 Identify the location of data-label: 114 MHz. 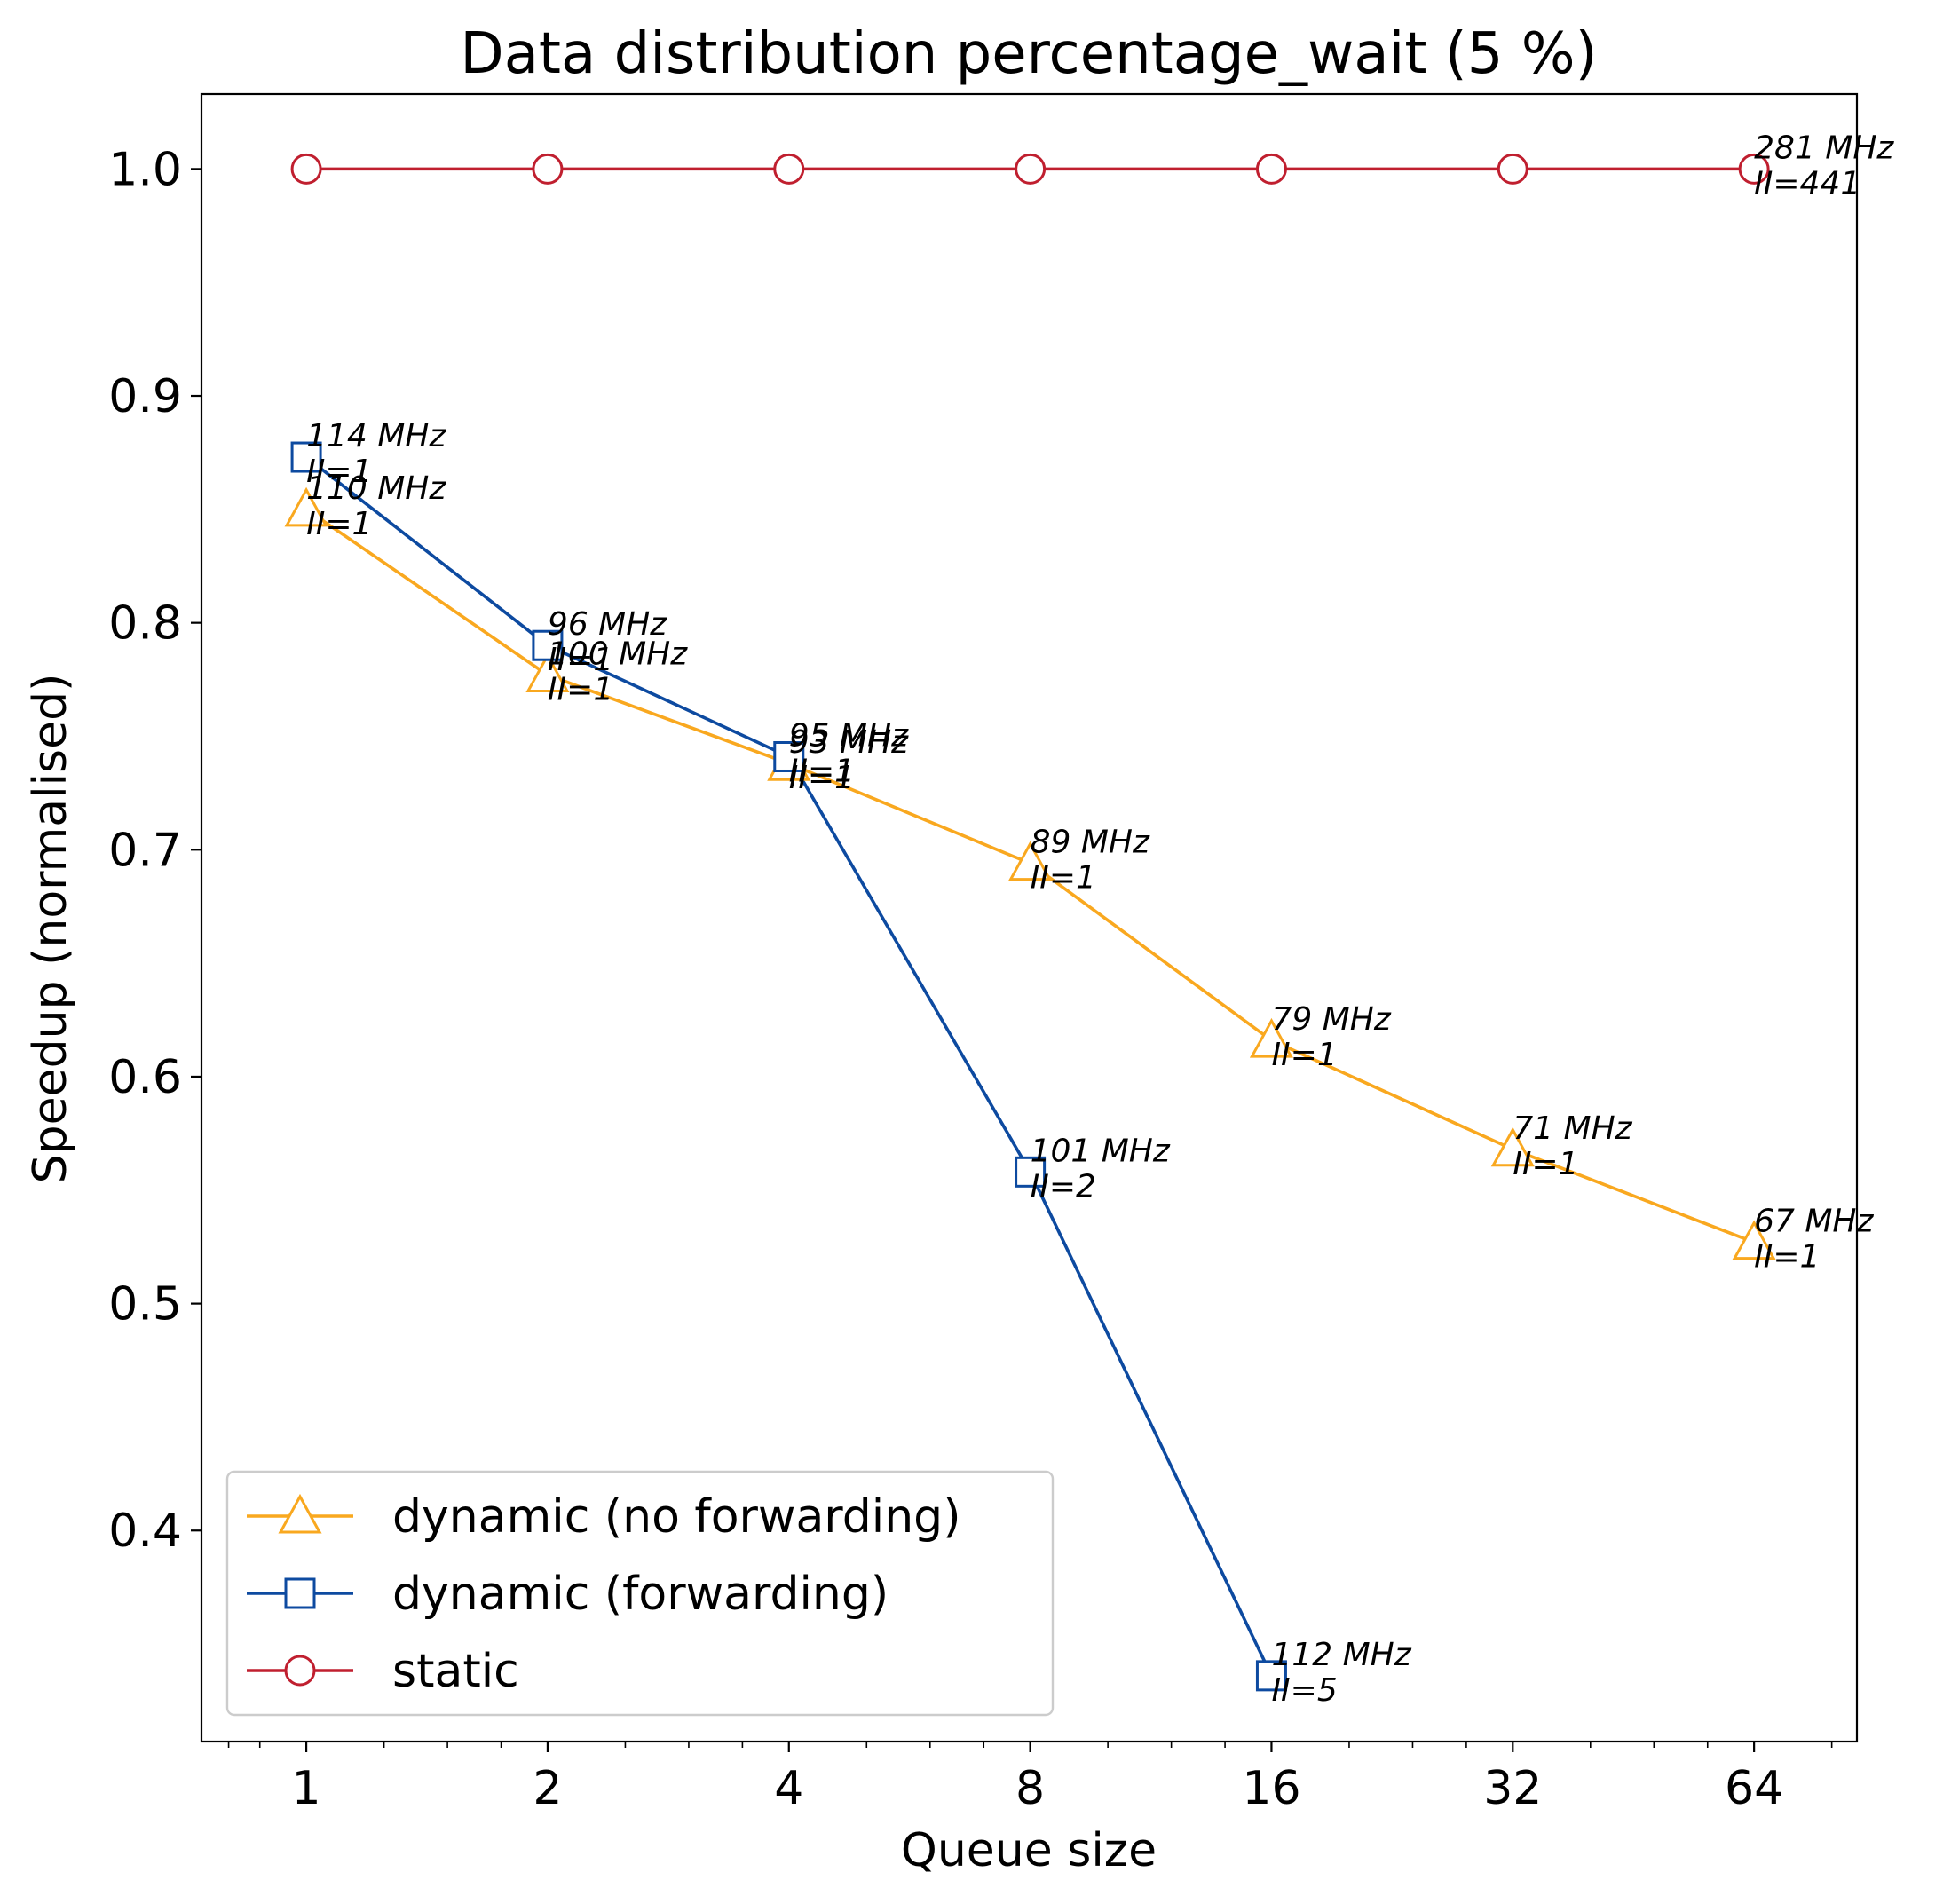
(376, 436).